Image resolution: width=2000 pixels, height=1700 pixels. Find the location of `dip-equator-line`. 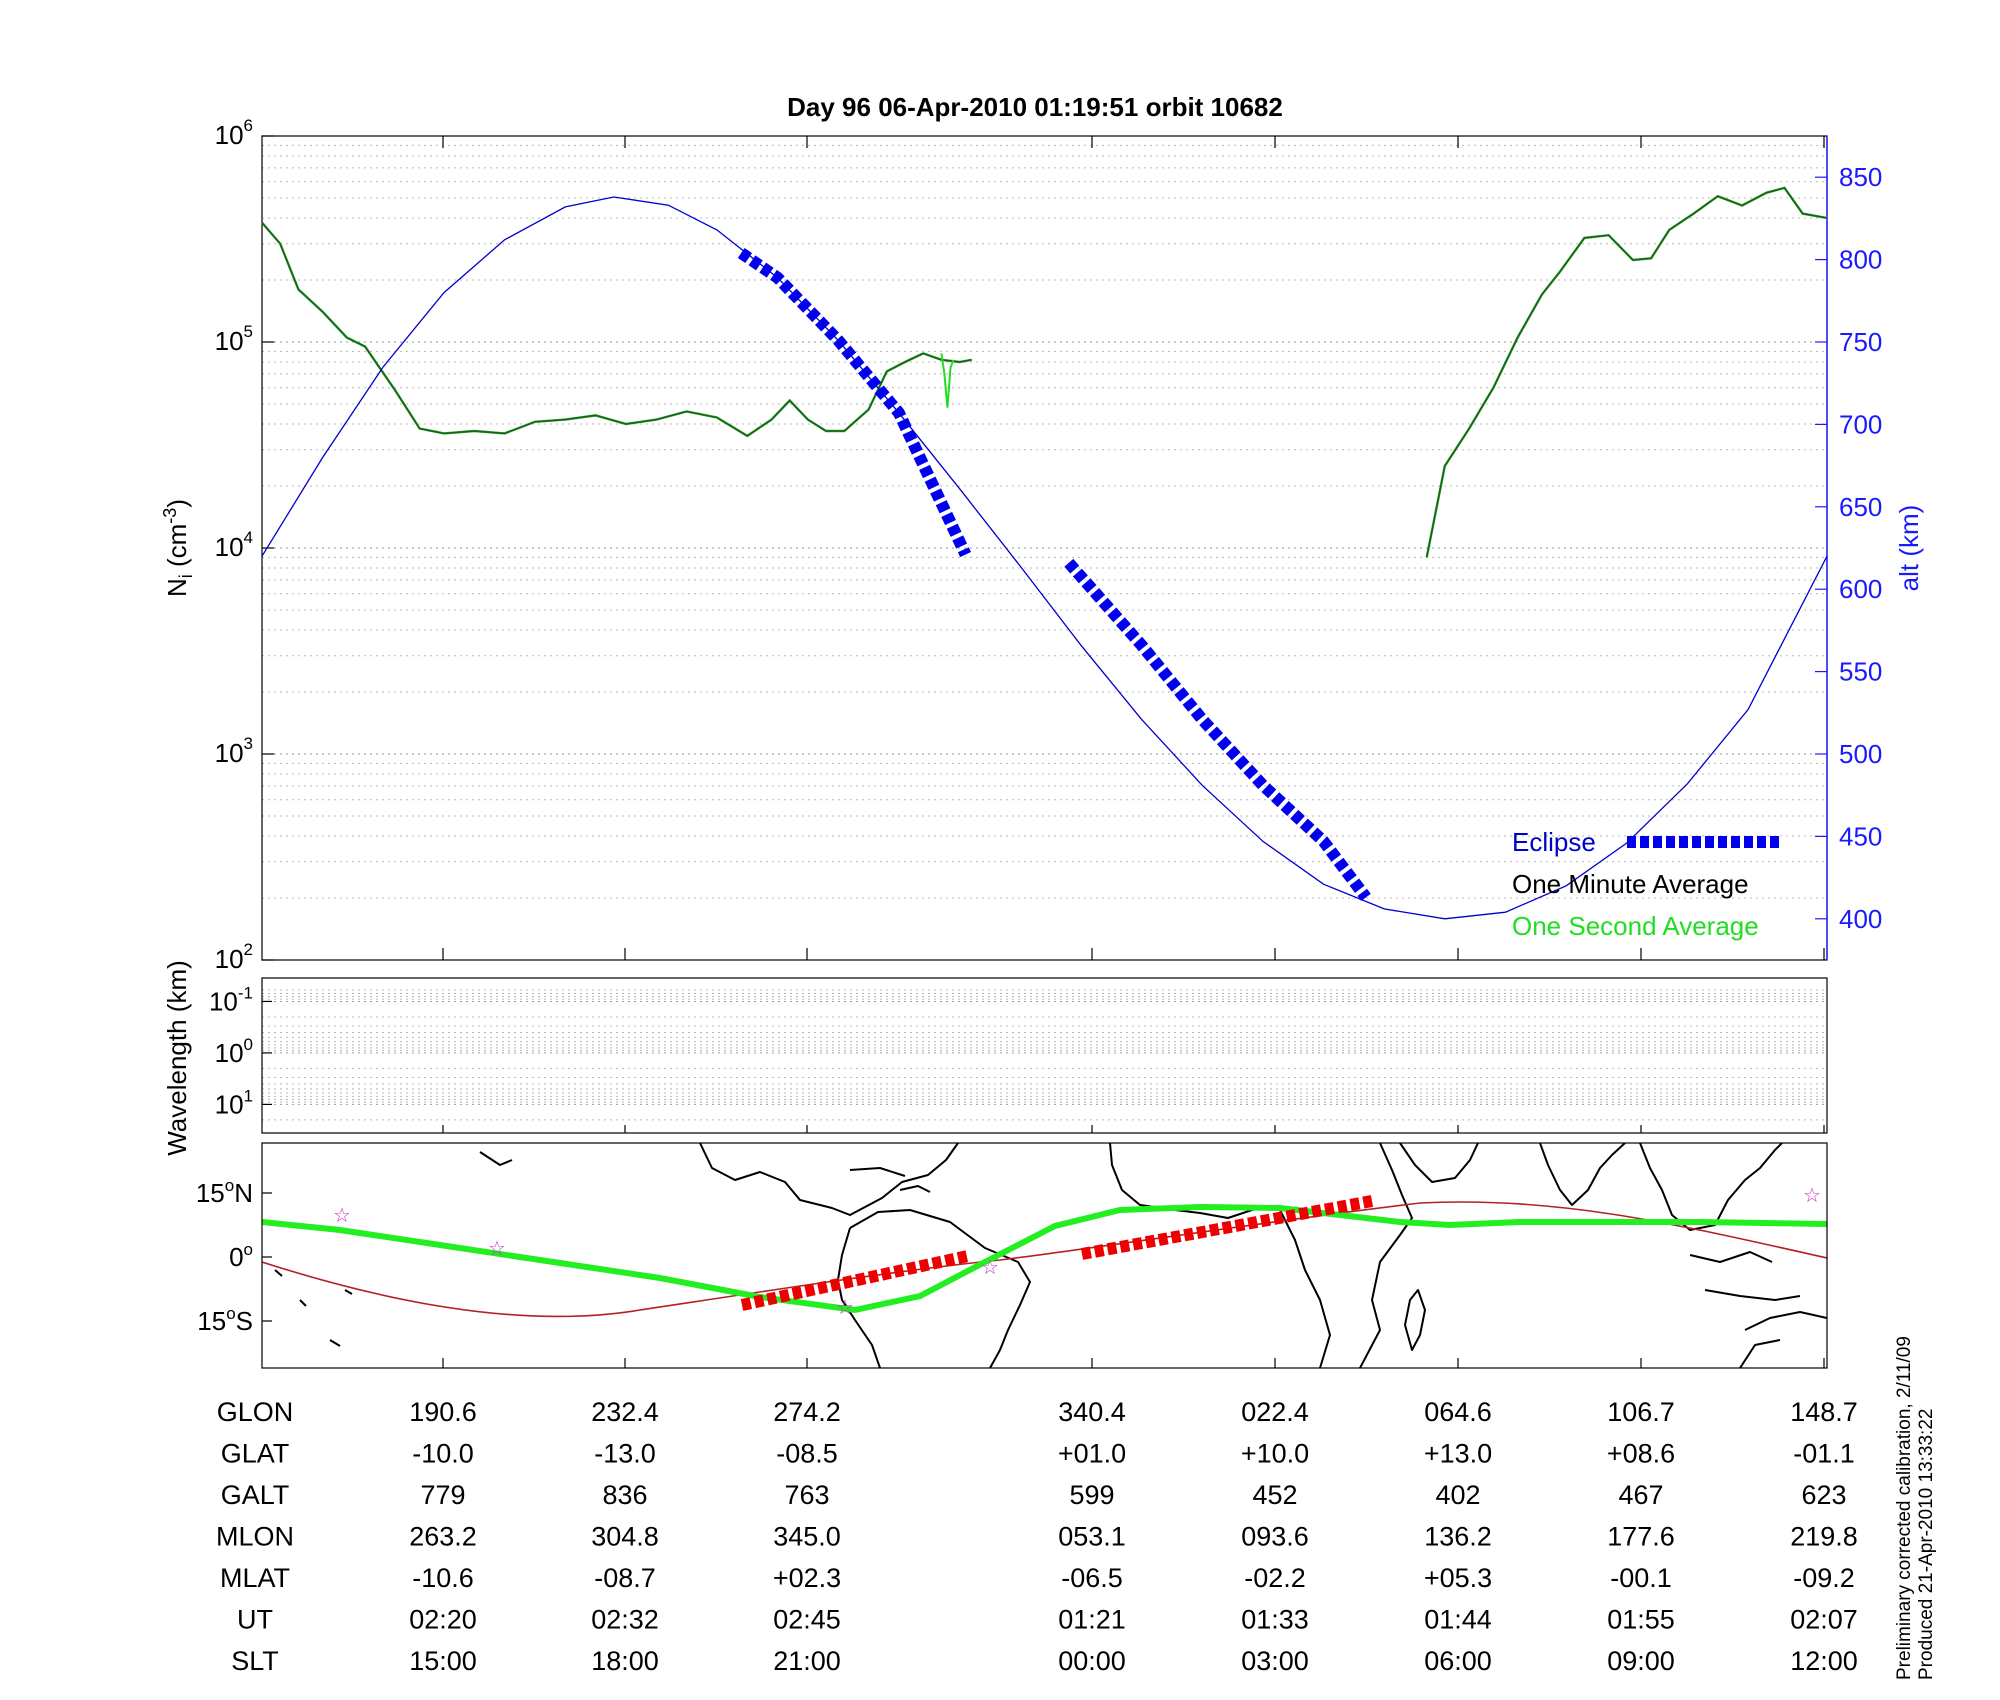

dip-equator-line is located at coordinates (1044, 1259).